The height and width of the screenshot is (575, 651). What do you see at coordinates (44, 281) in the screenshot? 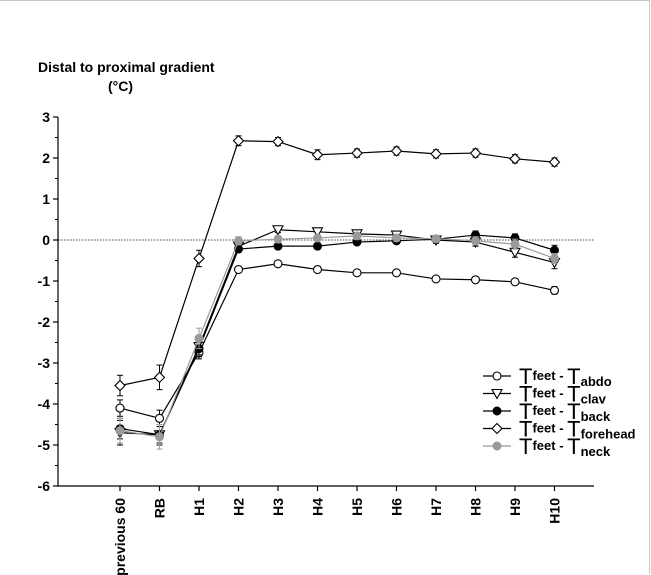
I see `y-tick-label: -1` at bounding box center [44, 281].